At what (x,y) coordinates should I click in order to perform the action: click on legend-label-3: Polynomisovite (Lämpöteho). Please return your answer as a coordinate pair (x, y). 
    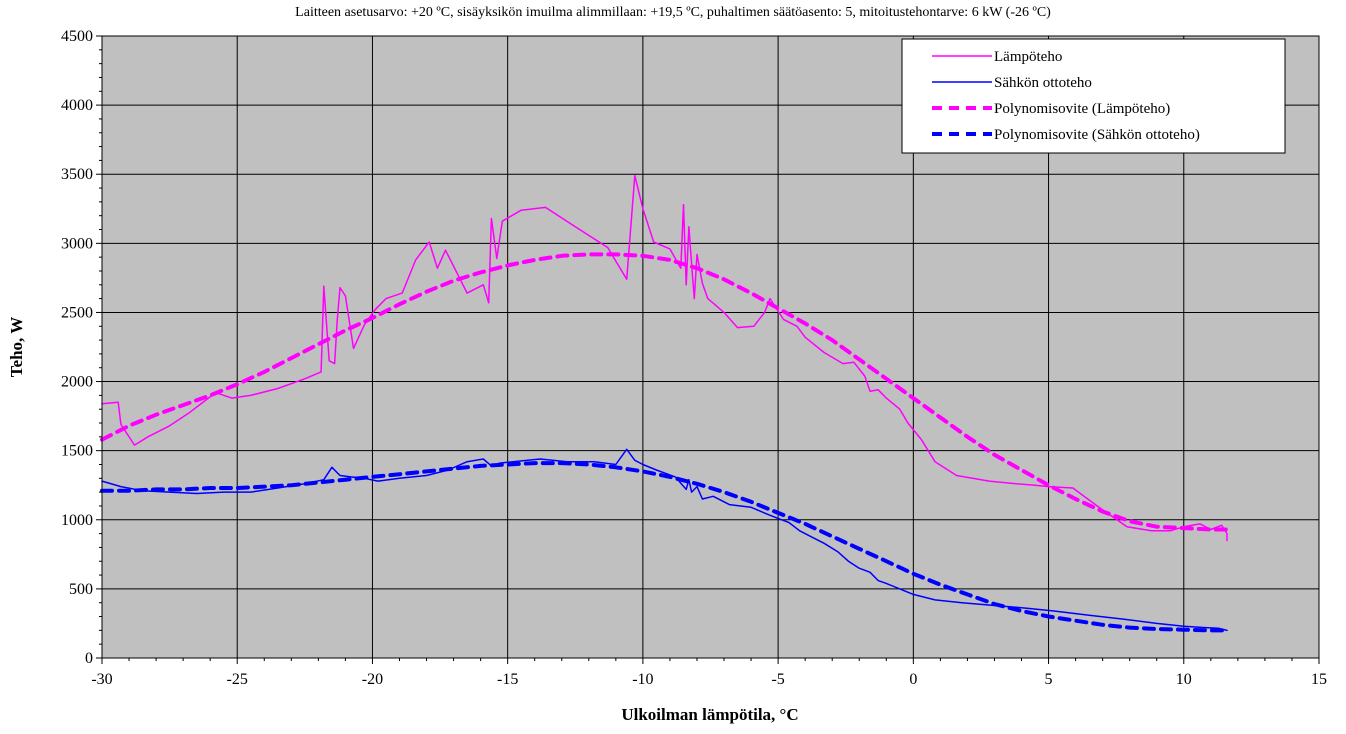
    Looking at the image, I should click on (1082, 109).